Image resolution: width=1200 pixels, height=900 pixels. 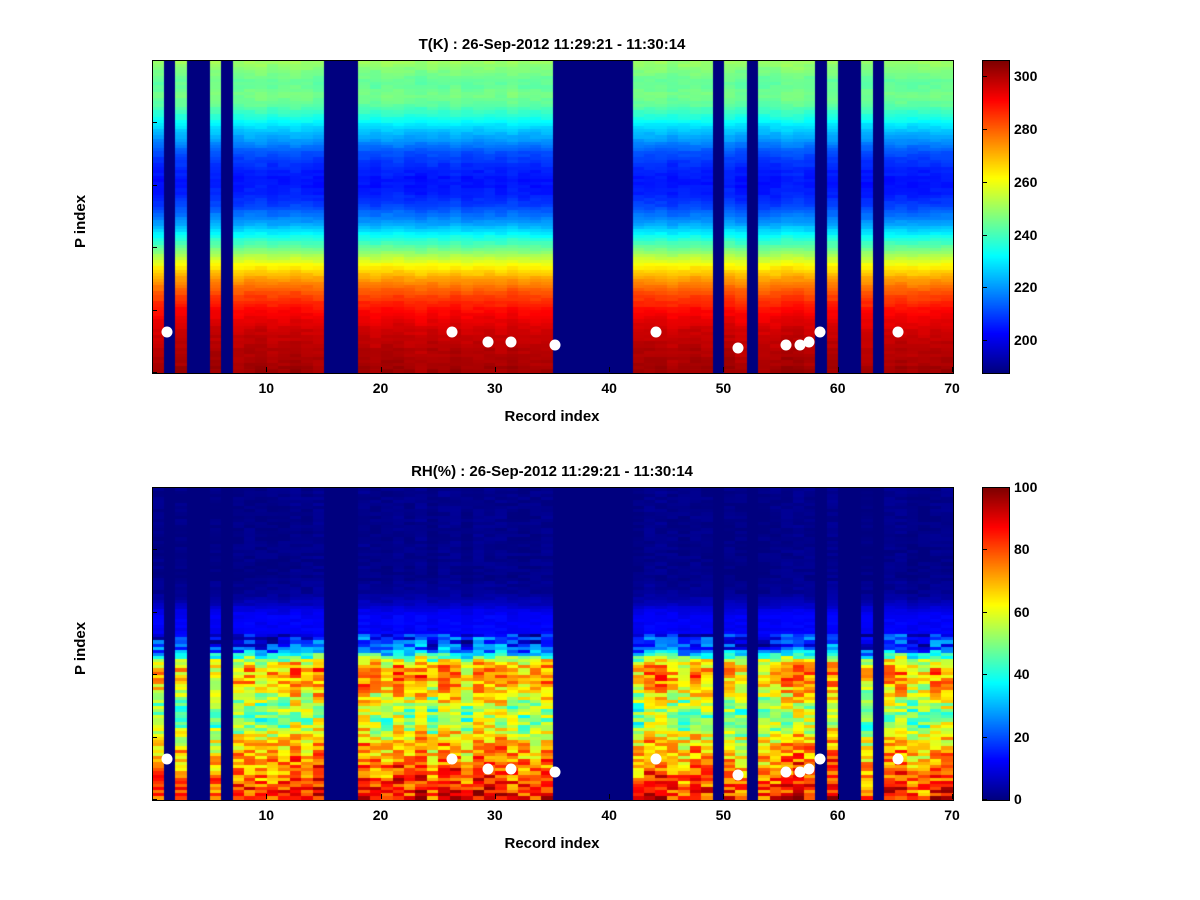 I want to click on x-axis-label-temperature: Record index, so click(x=552, y=416).